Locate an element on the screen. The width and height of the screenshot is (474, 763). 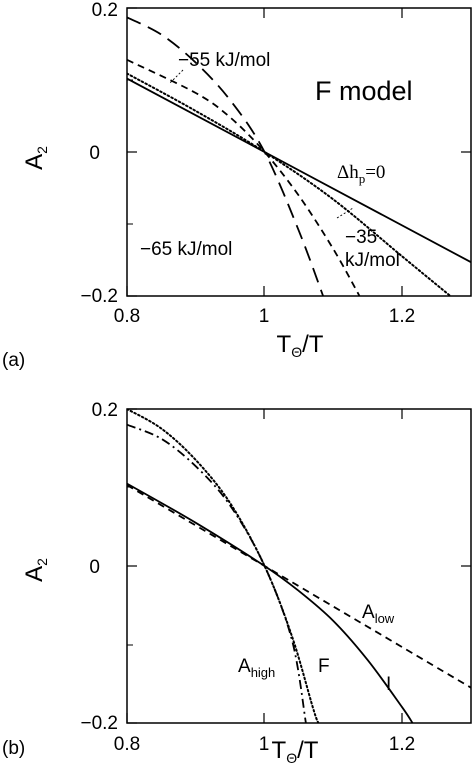
annotation-minus-35-unit: kJ/mol is located at coordinates (372, 260).